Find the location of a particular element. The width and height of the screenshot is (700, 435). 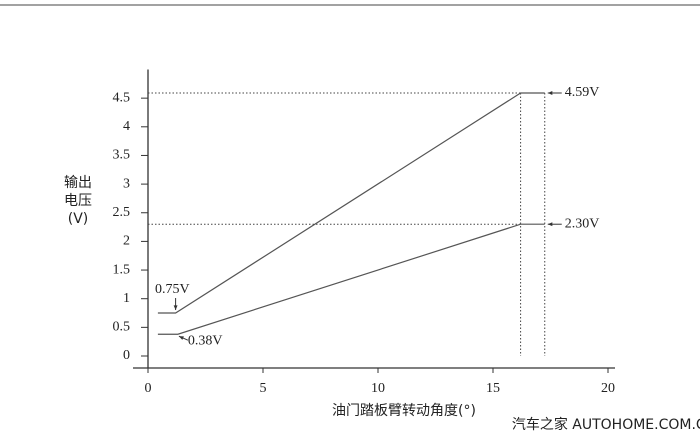

y-axis-label: 电压 is located at coordinates (78, 201).